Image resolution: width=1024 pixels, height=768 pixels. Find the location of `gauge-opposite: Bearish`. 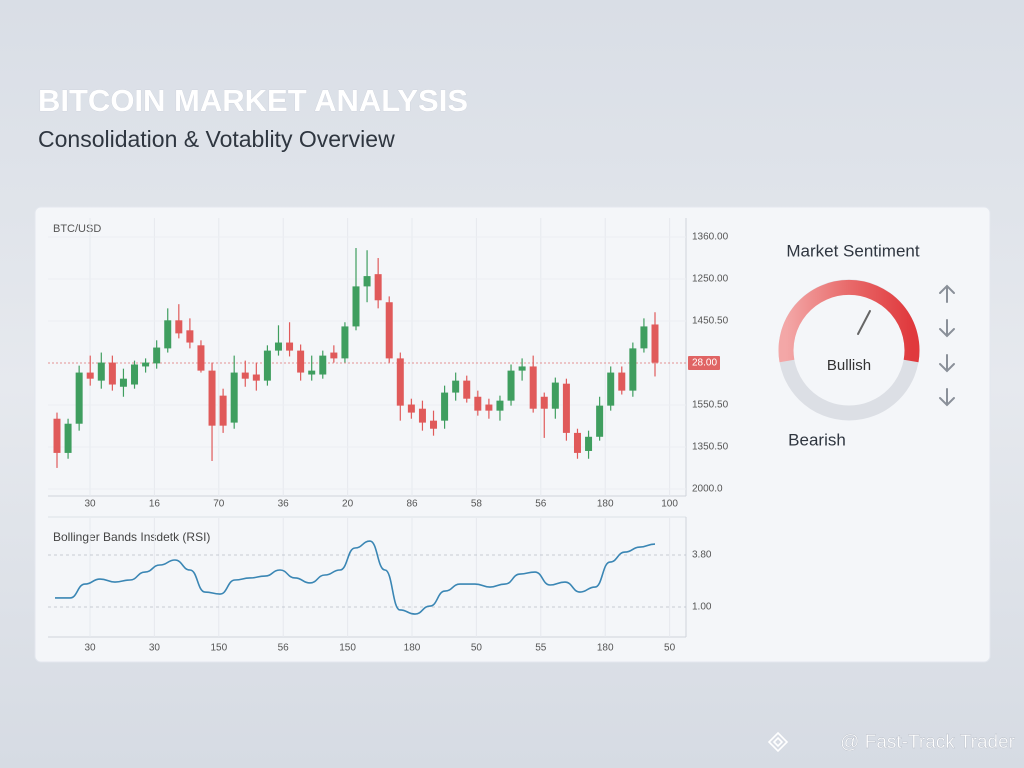

gauge-opposite: Bearish is located at coordinates (817, 439).